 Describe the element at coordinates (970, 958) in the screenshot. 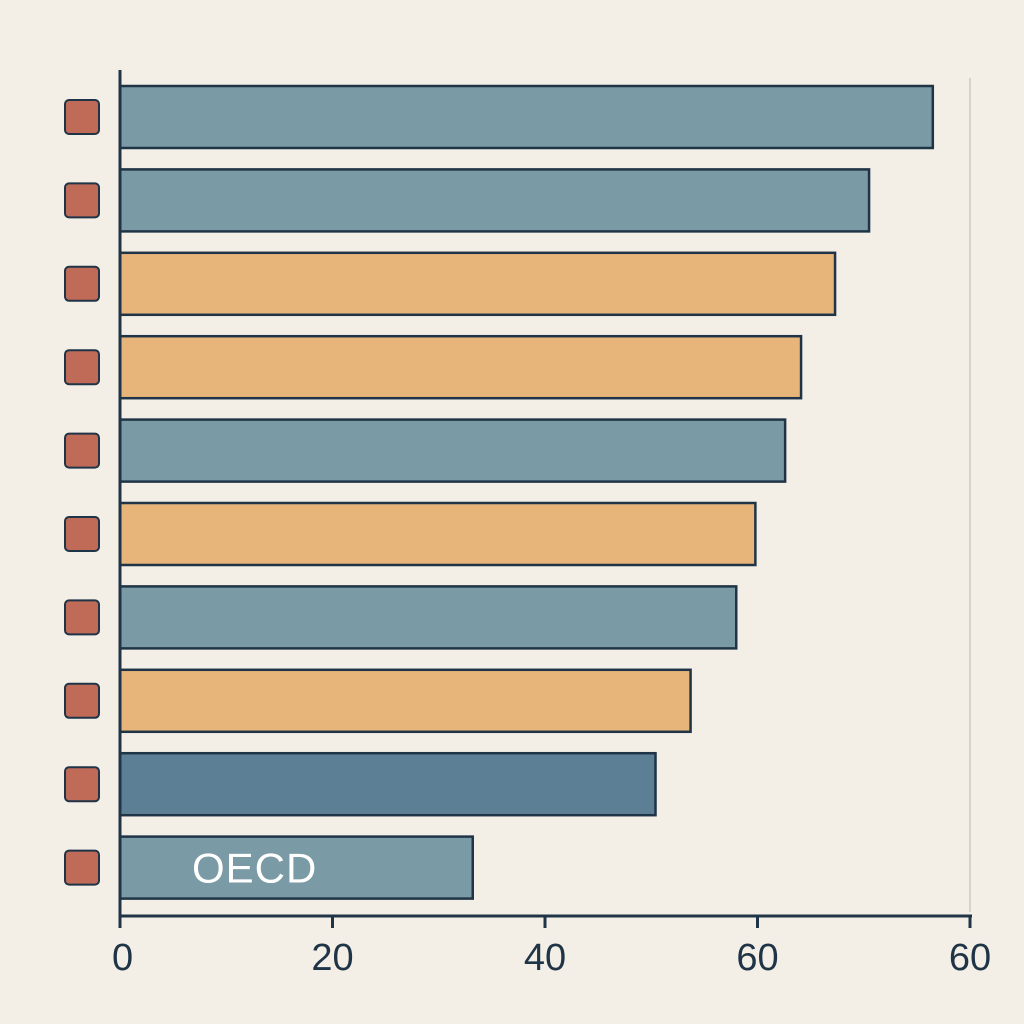

I see `x-tick-label-5: 60` at that location.